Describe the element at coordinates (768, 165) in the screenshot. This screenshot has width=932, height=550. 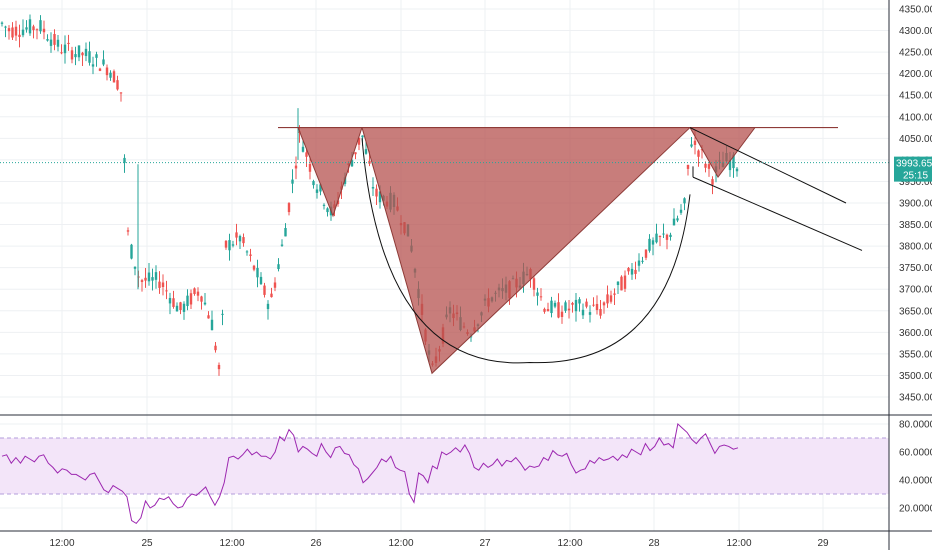
I see `channel-upper-line` at that location.